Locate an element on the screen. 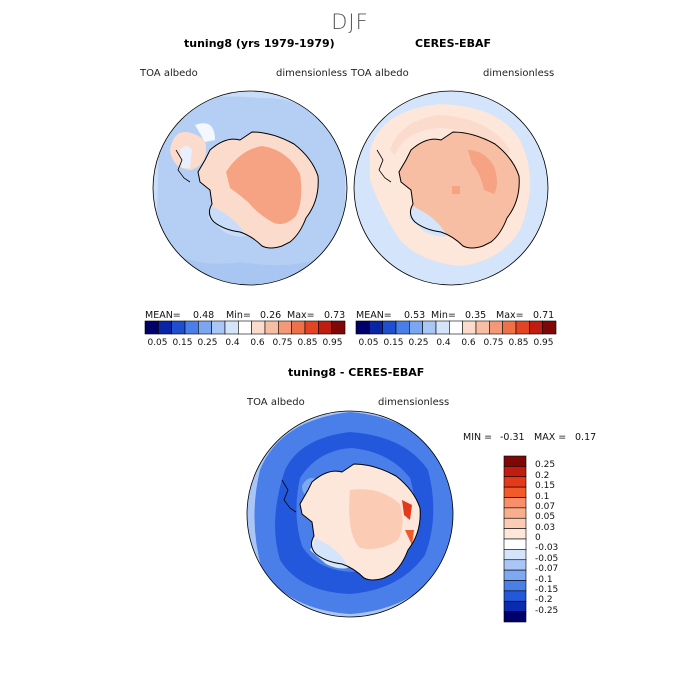 The height and width of the screenshot is (700, 700). panel1-mean-label: MEAN= is located at coordinates (163, 315).